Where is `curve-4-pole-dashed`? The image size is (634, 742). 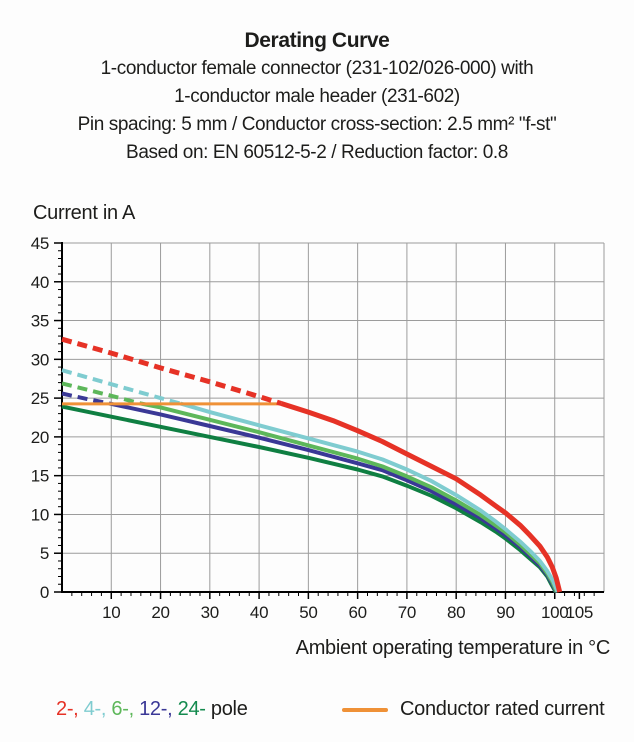
curve-4-pole-dashed is located at coordinates (121, 387).